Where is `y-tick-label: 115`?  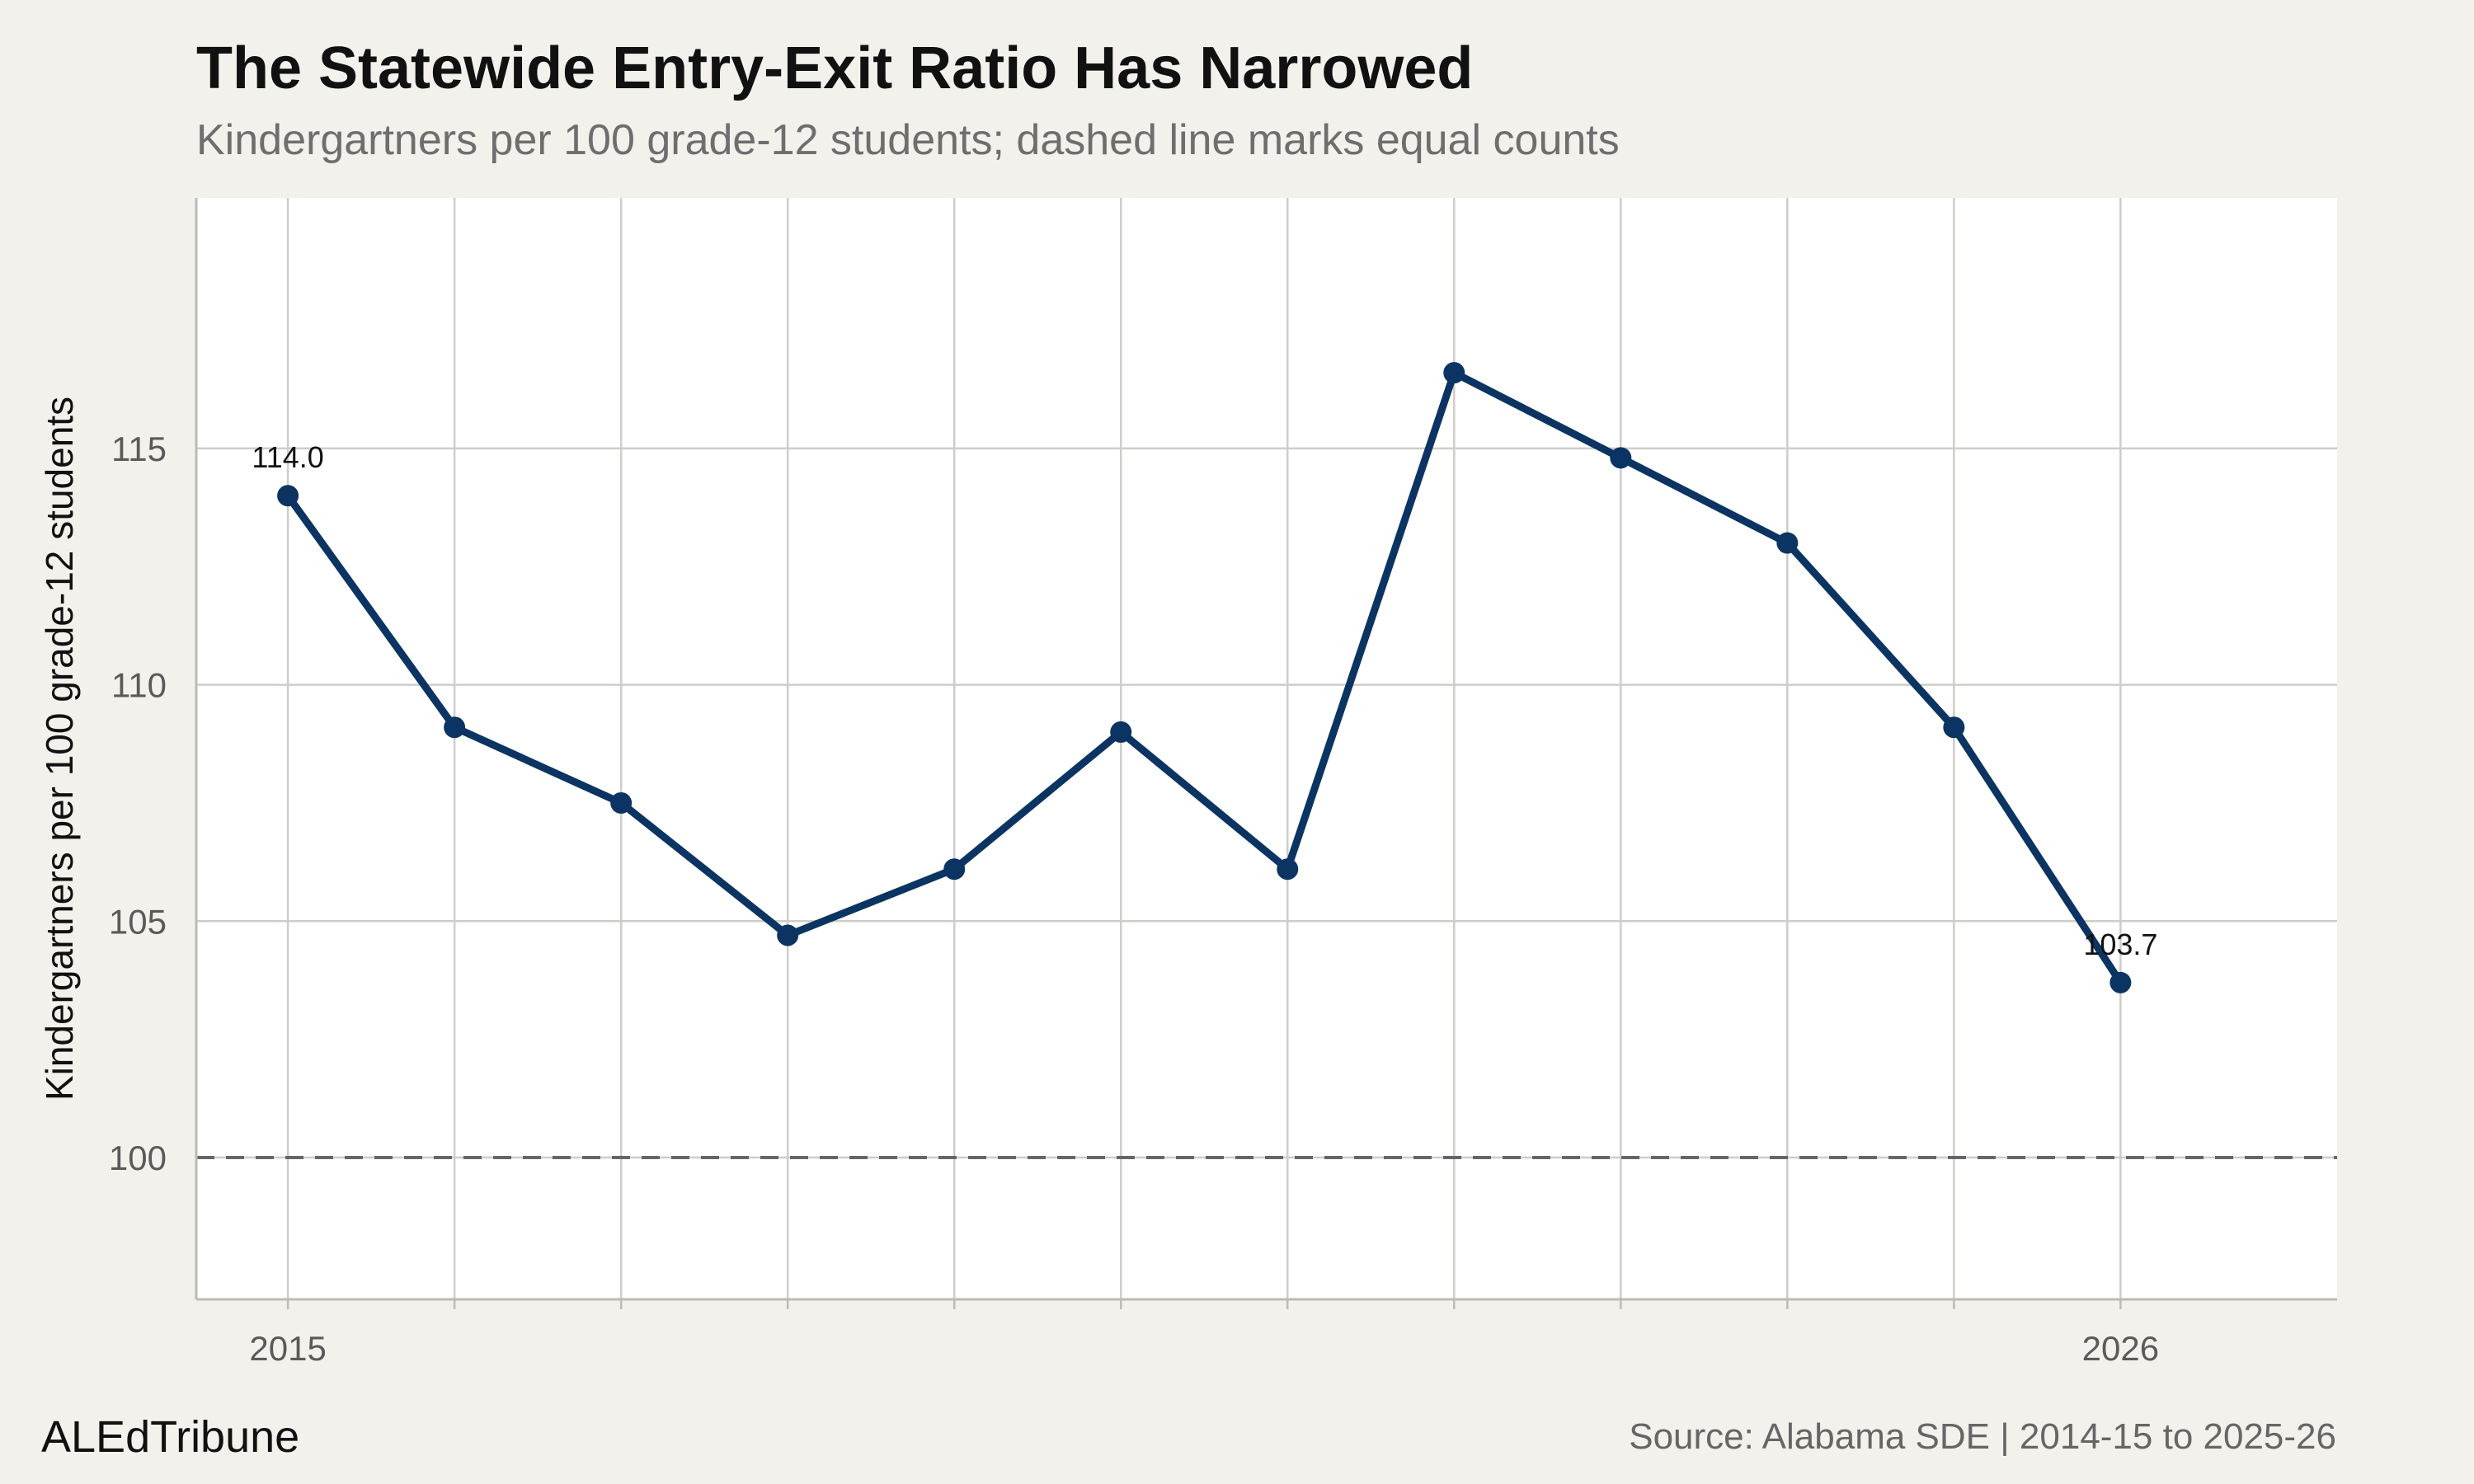 y-tick-label: 115 is located at coordinates (139, 449).